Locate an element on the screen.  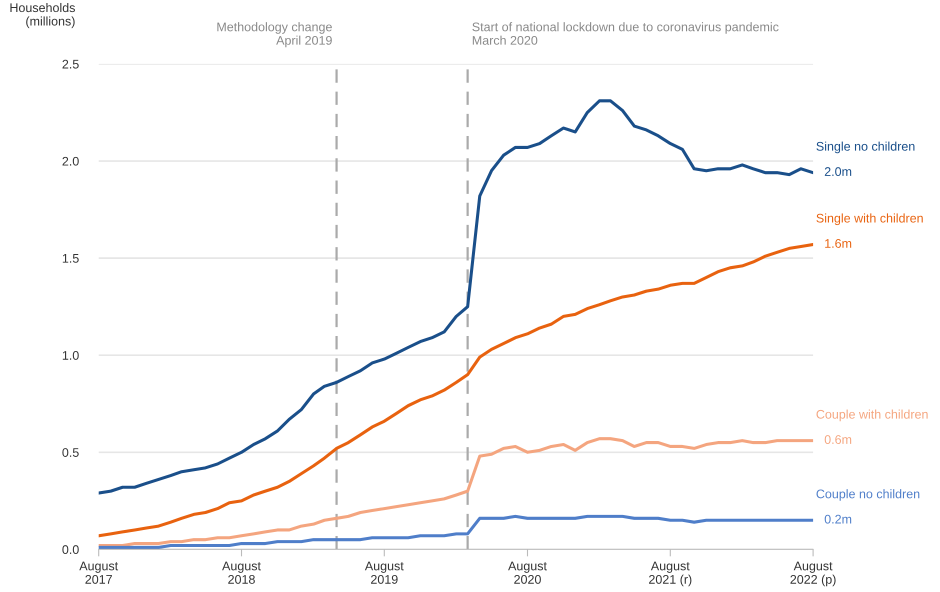
x-tick-label: August 2020 is located at coordinates (527, 573).